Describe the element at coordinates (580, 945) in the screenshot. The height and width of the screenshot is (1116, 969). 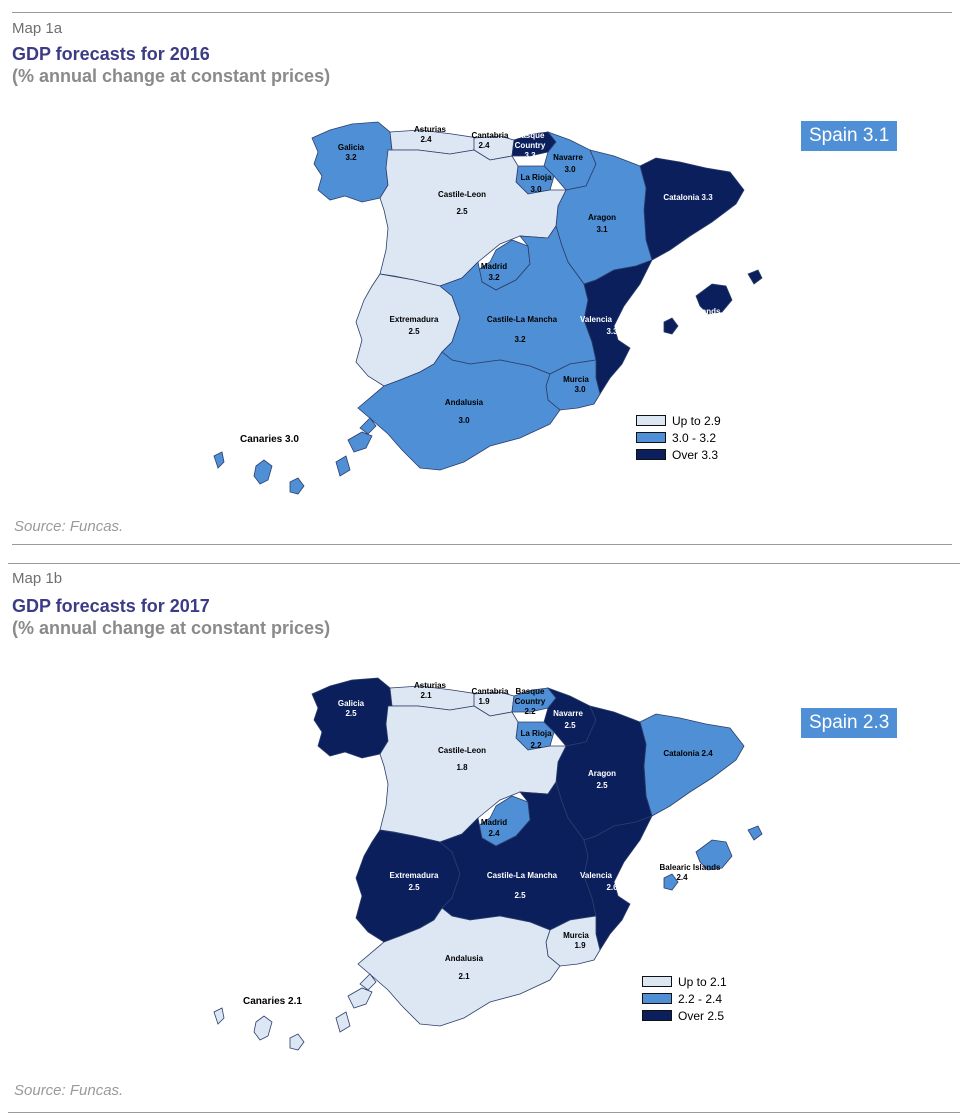
I see `region-label-murcia: 1.9` at that location.